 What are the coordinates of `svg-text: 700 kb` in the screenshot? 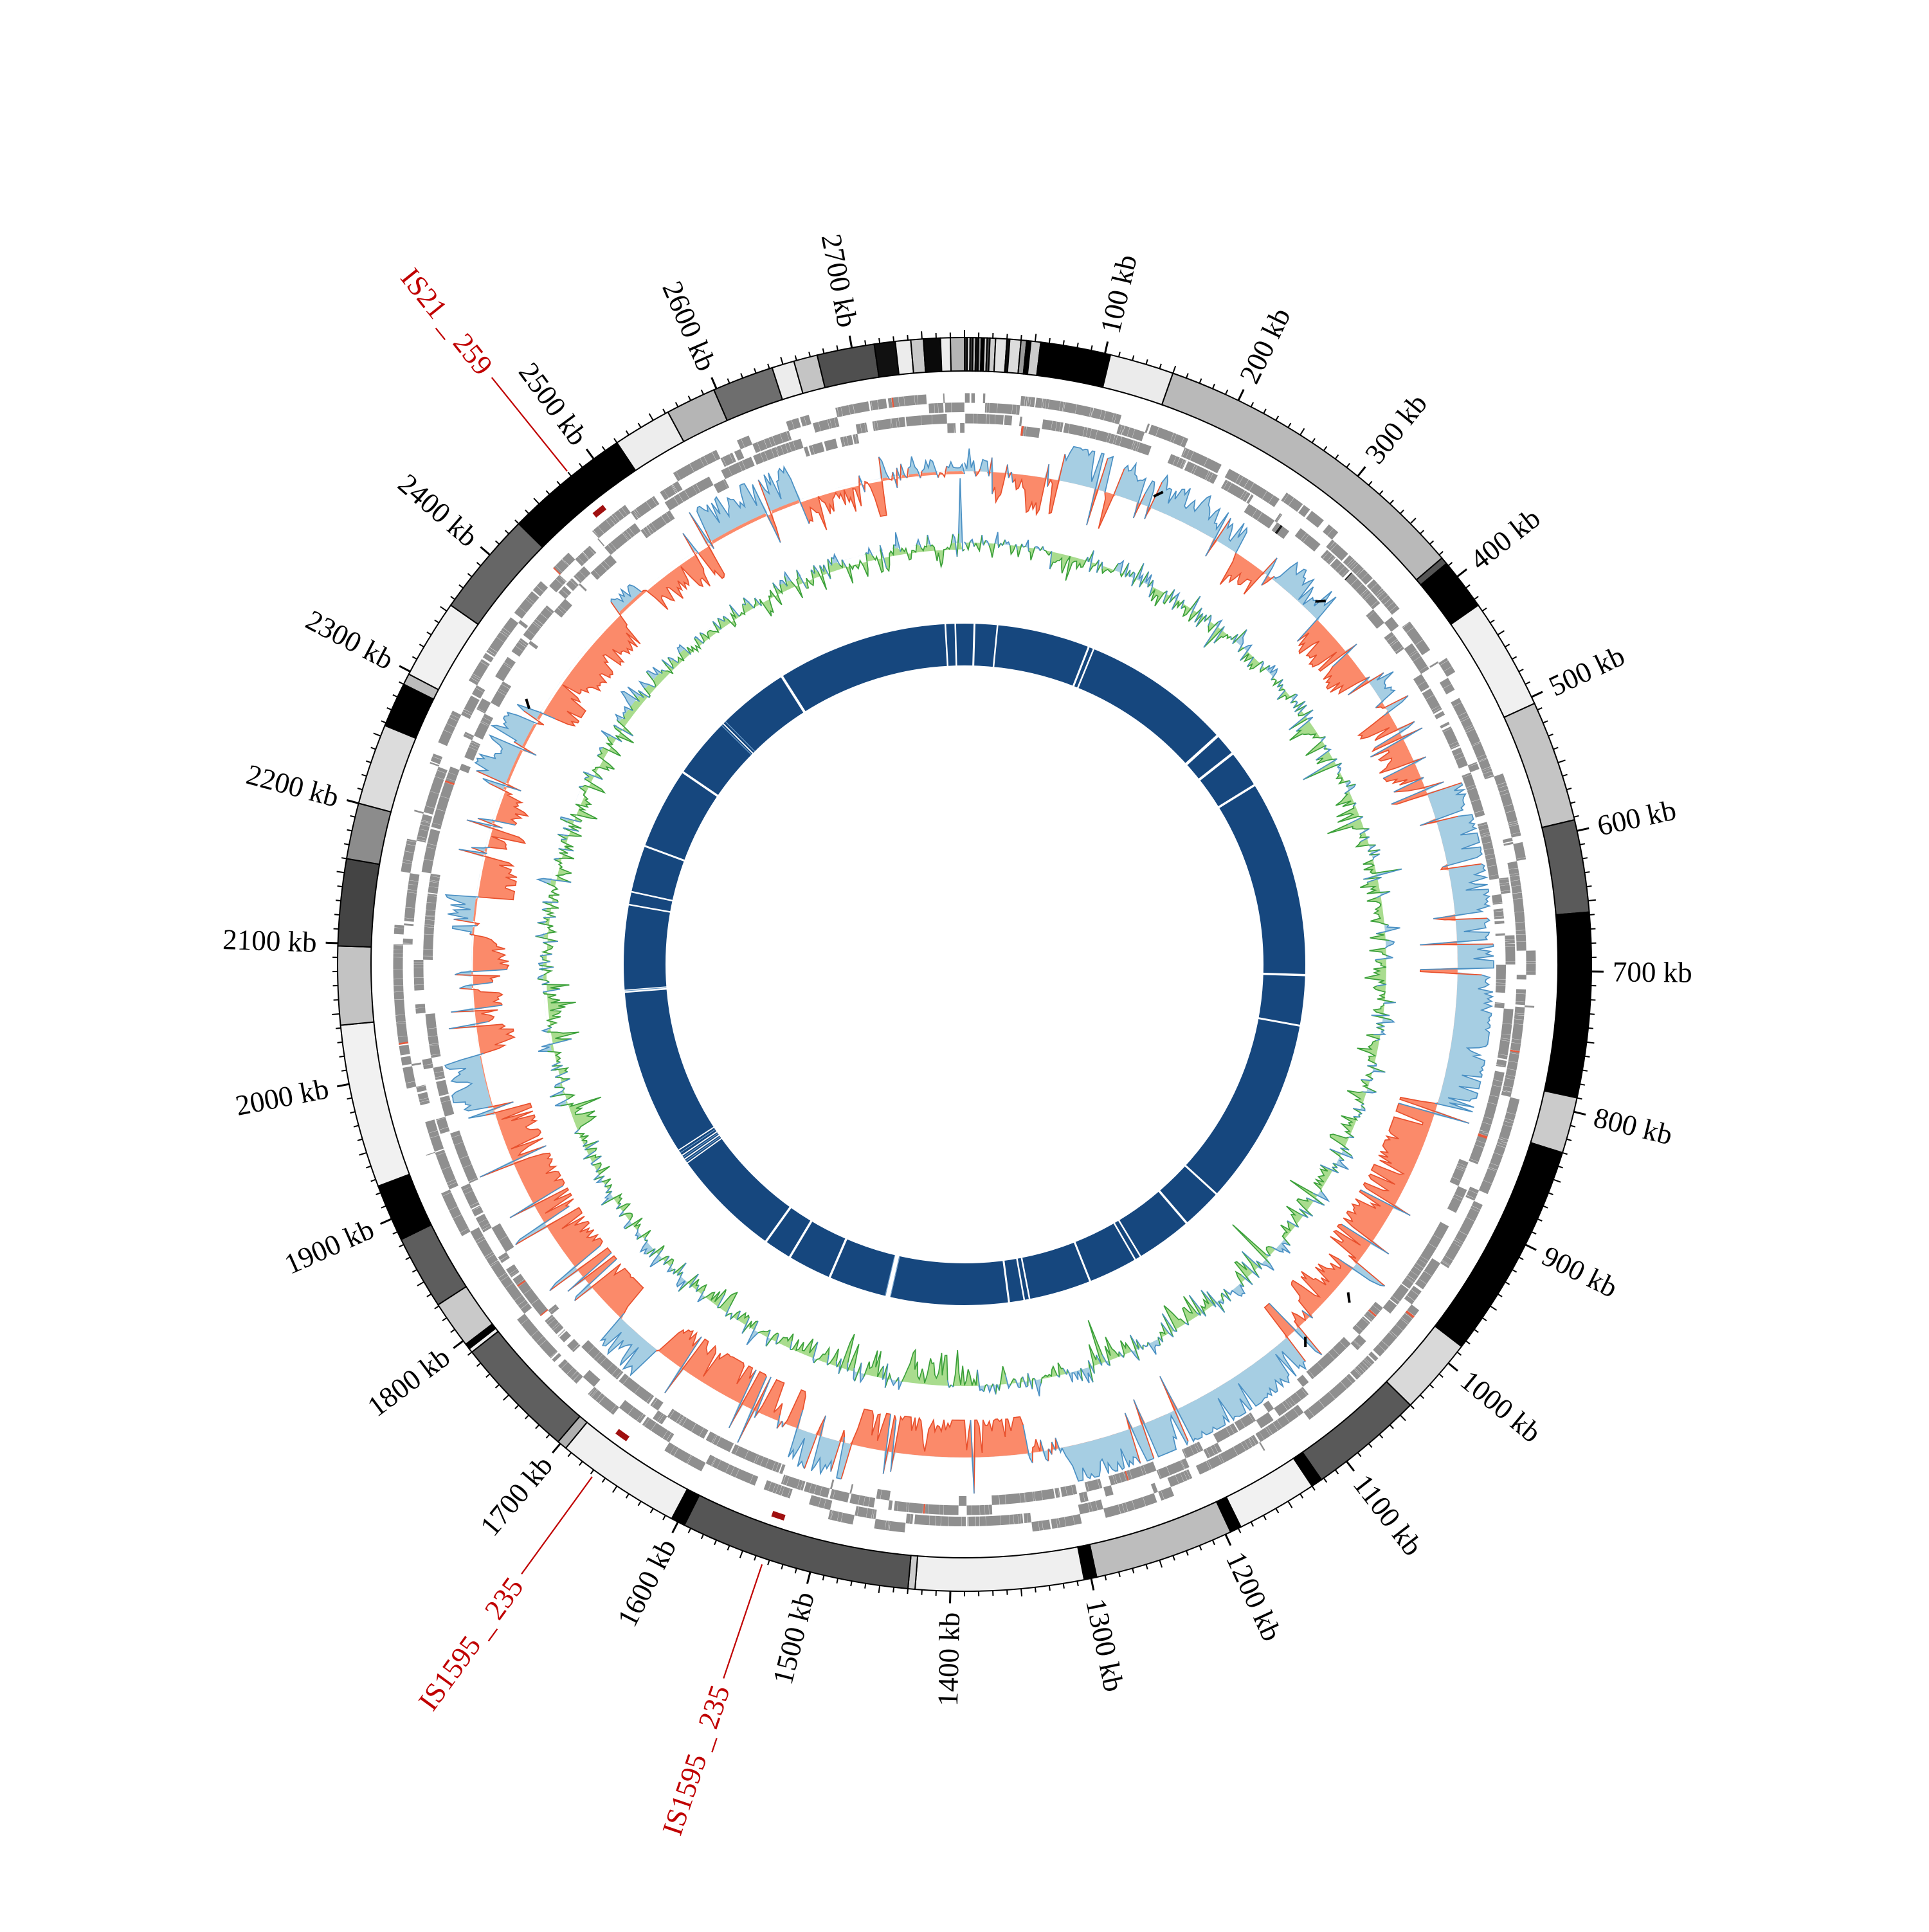 It's located at (1652, 971).